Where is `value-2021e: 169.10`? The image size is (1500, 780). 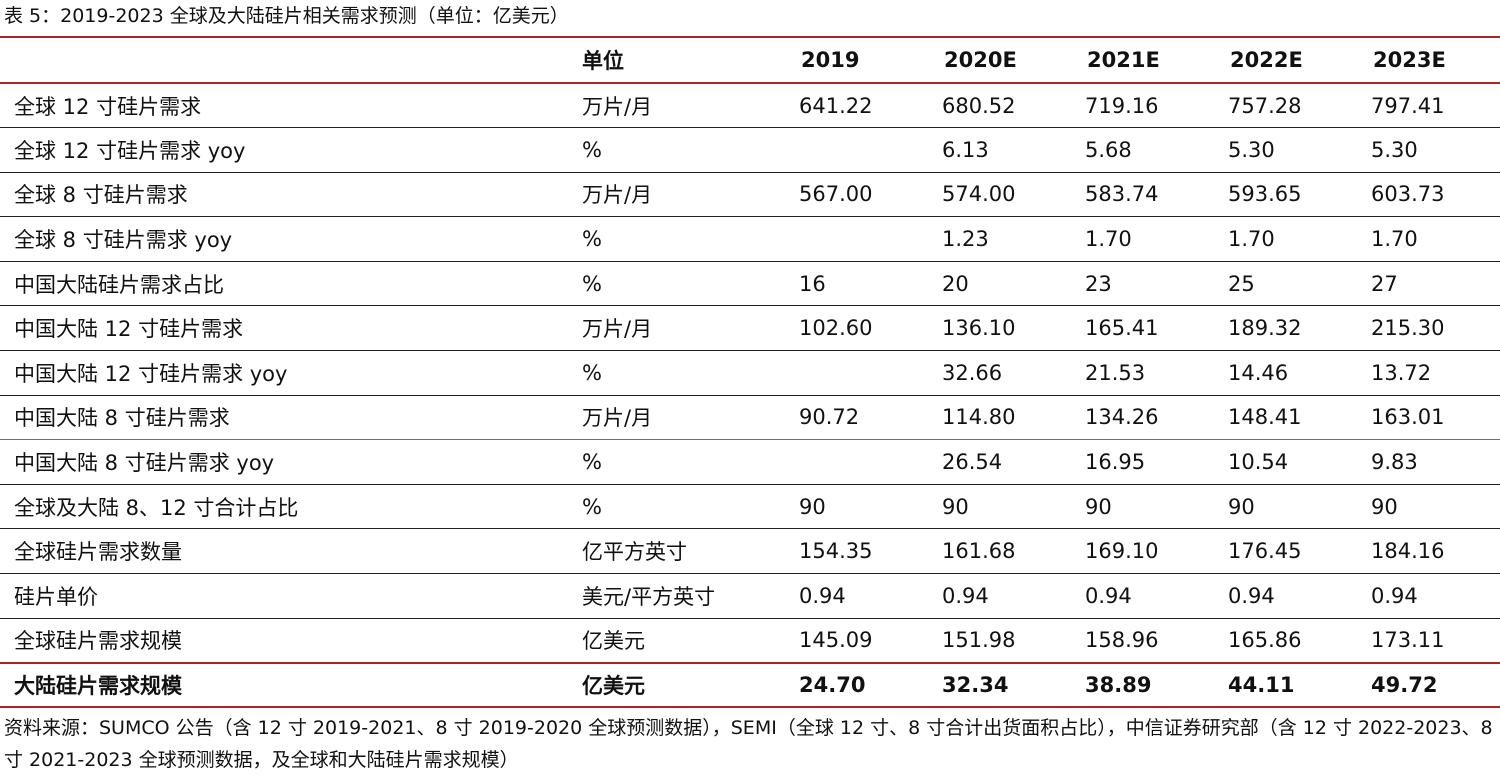
value-2021e: 169.10 is located at coordinates (1142, 551).